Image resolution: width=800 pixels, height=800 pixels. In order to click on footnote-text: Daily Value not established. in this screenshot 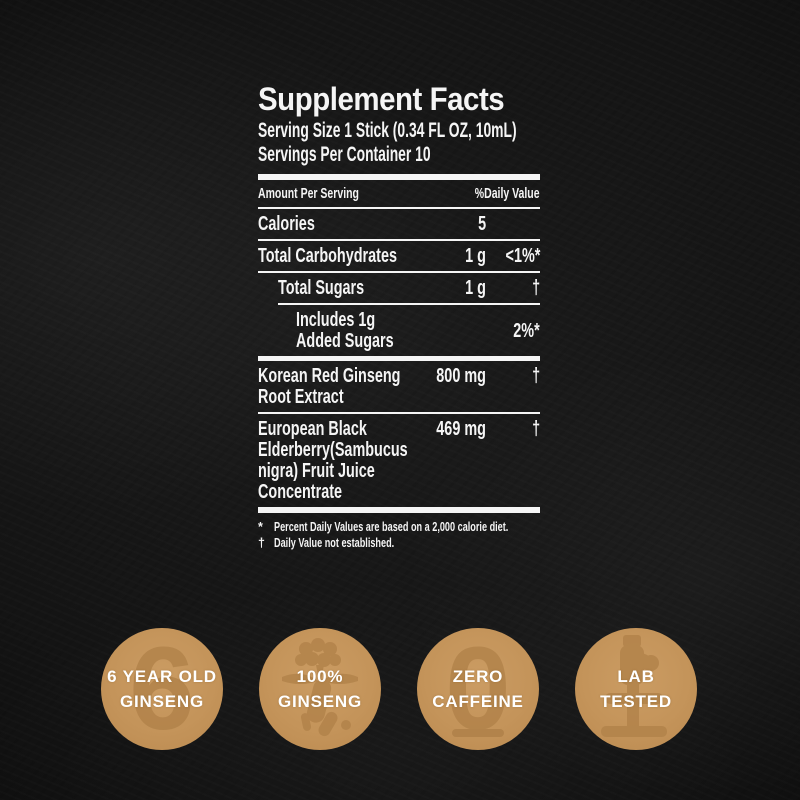, I will do `click(334, 543)`.